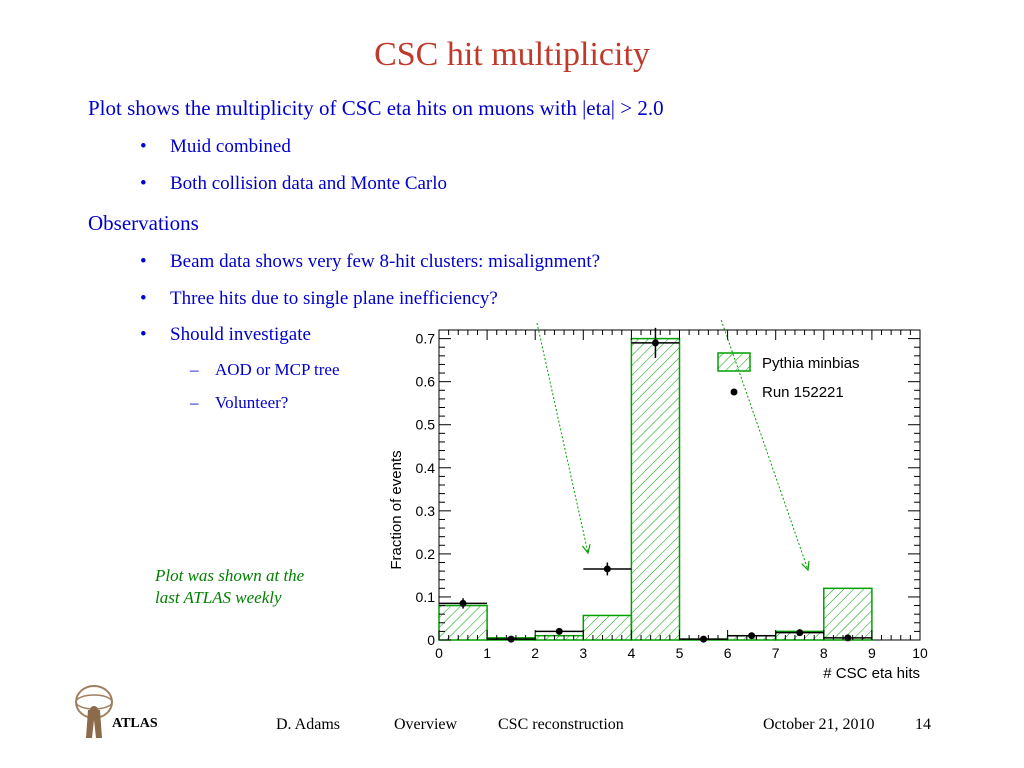  What do you see at coordinates (218, 597) in the screenshot?
I see `note-line-2: last ATLAS weekly` at bounding box center [218, 597].